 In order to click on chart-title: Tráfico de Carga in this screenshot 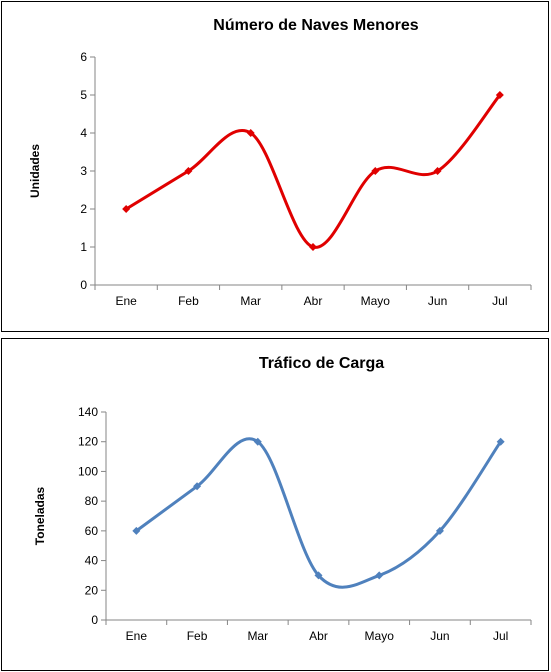, I will do `click(321, 363)`.